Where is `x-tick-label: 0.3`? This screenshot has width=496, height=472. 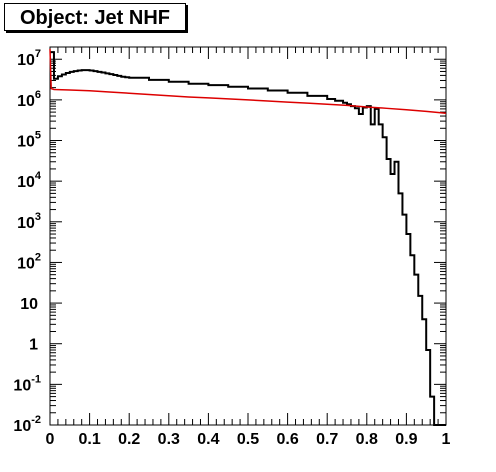
x-tick-label: 0.3 is located at coordinates (169, 439).